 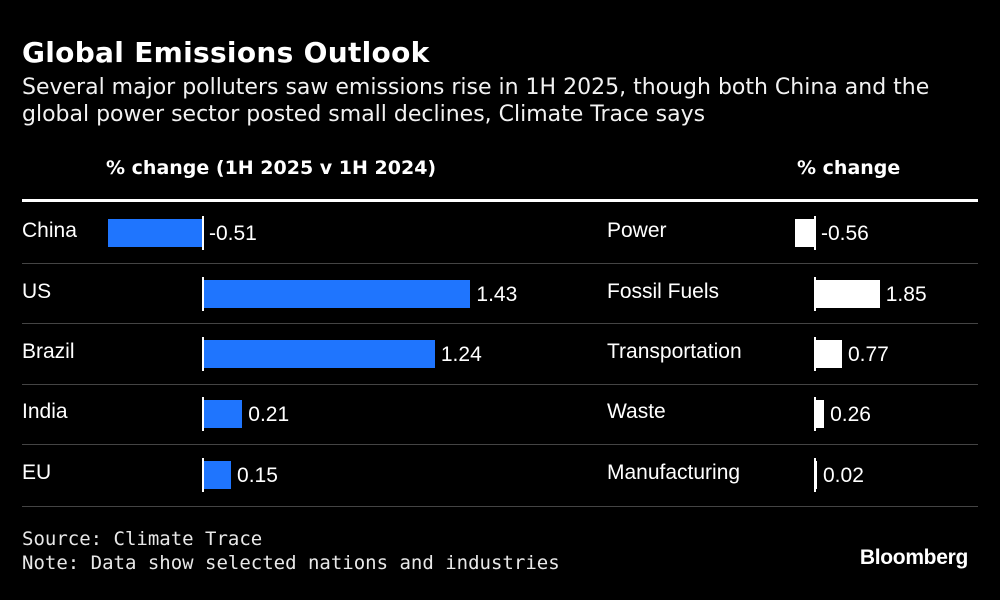 What do you see at coordinates (269, 414) in the screenshot?
I see `nation-value-label: 0.21` at bounding box center [269, 414].